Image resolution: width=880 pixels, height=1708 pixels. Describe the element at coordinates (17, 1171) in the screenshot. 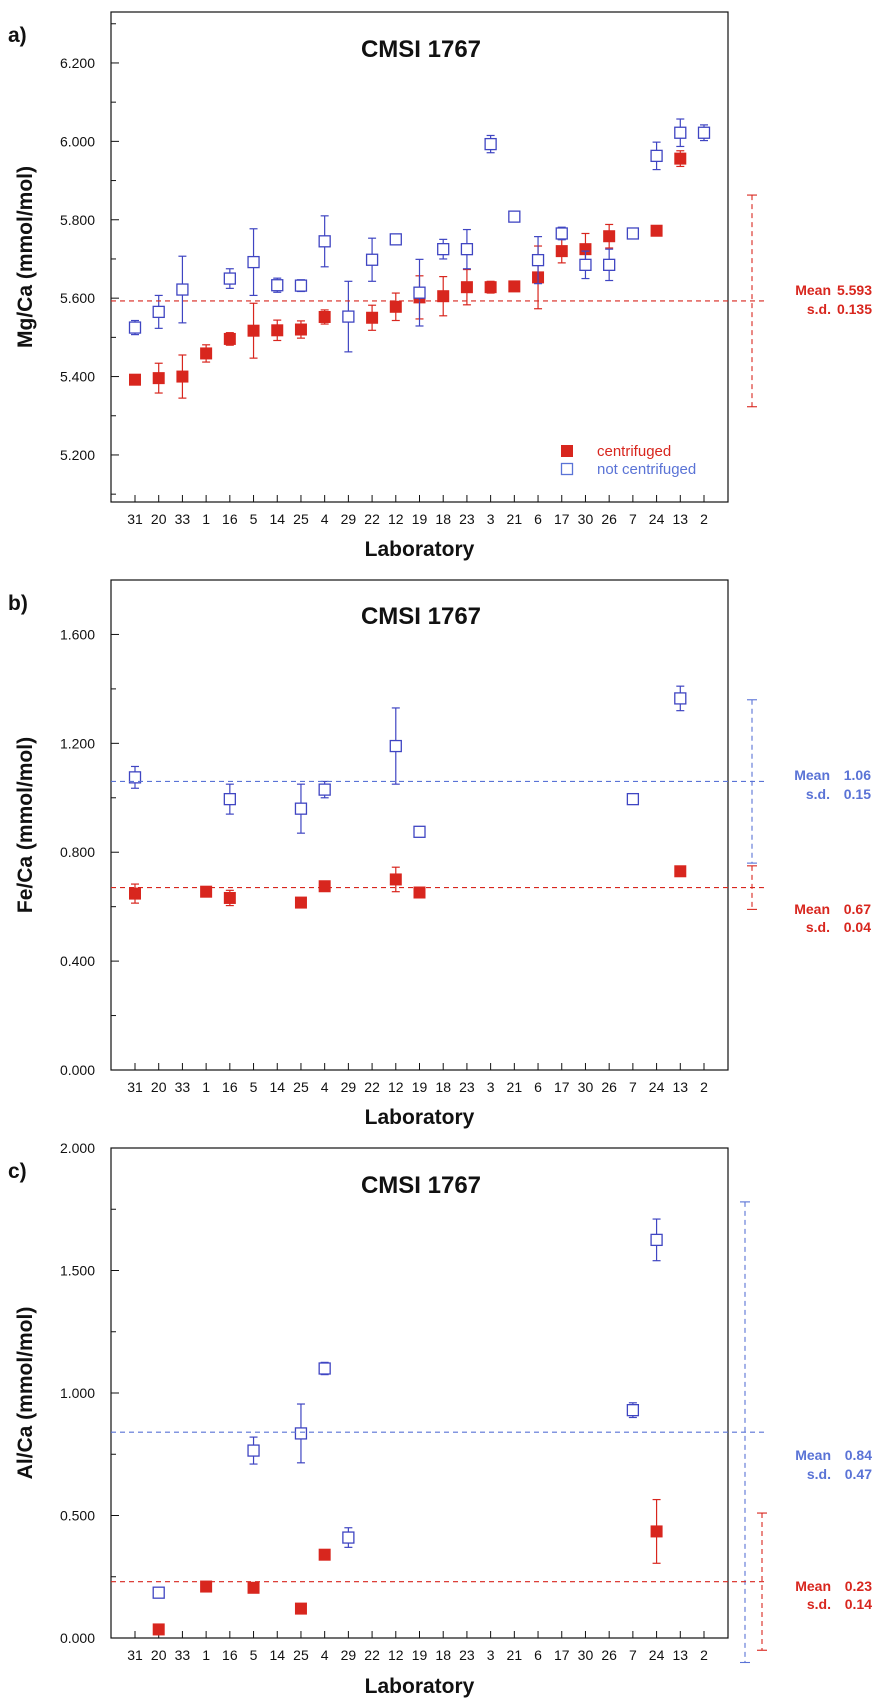

I see `panel-letter: c)` at that location.